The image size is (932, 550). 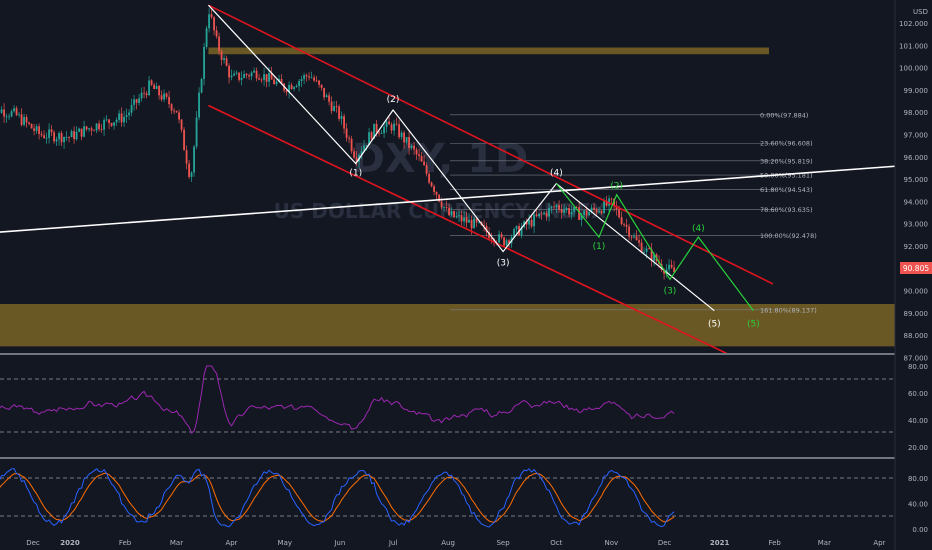 I want to click on price-tick: 89.000, so click(x=916, y=314).